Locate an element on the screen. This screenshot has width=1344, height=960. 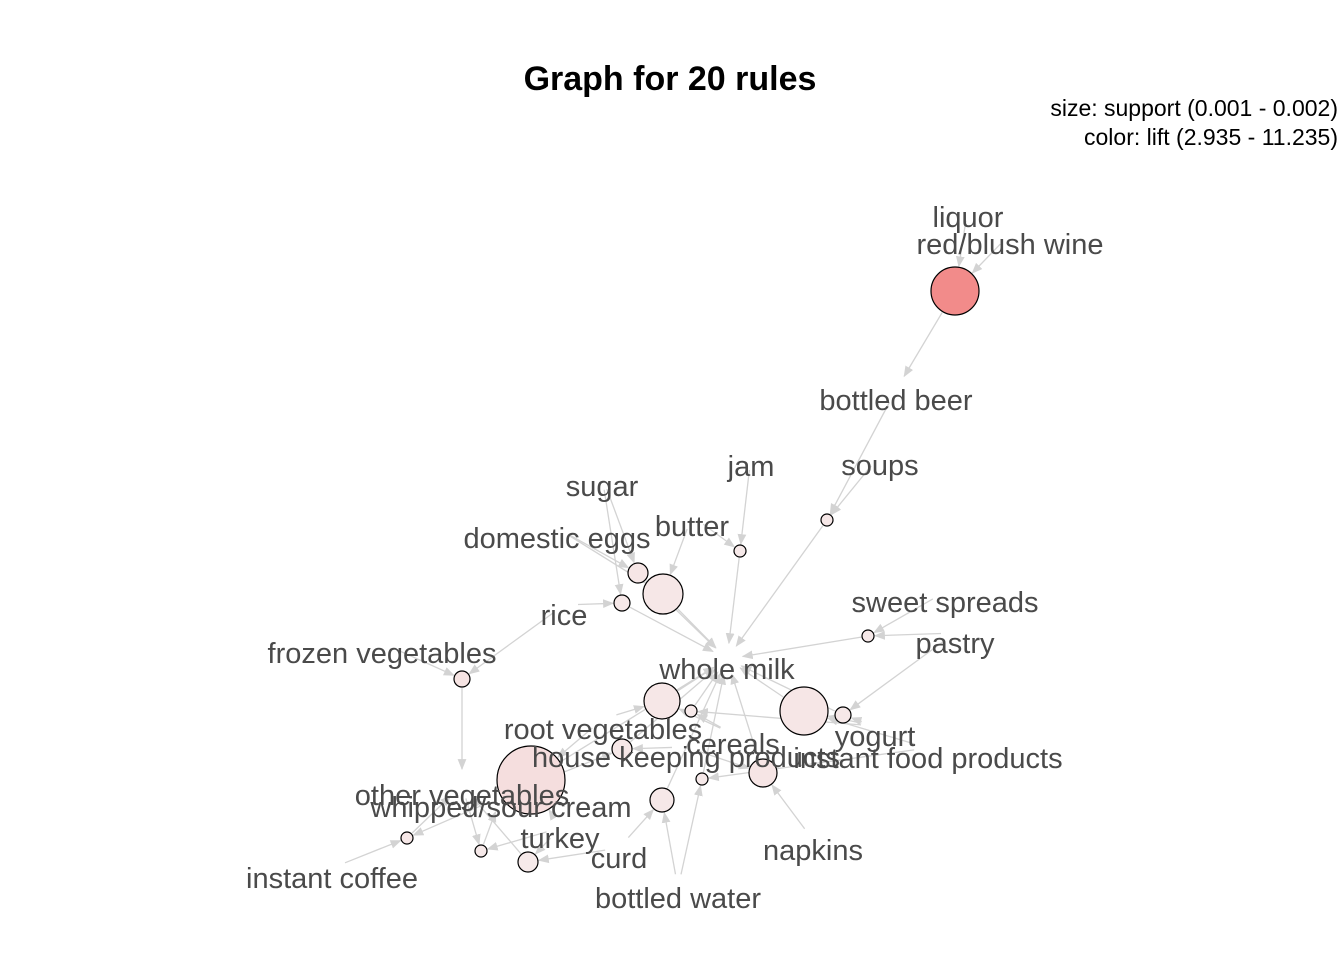
edge-sugar-to-r6 is located at coordinates (613, 542).